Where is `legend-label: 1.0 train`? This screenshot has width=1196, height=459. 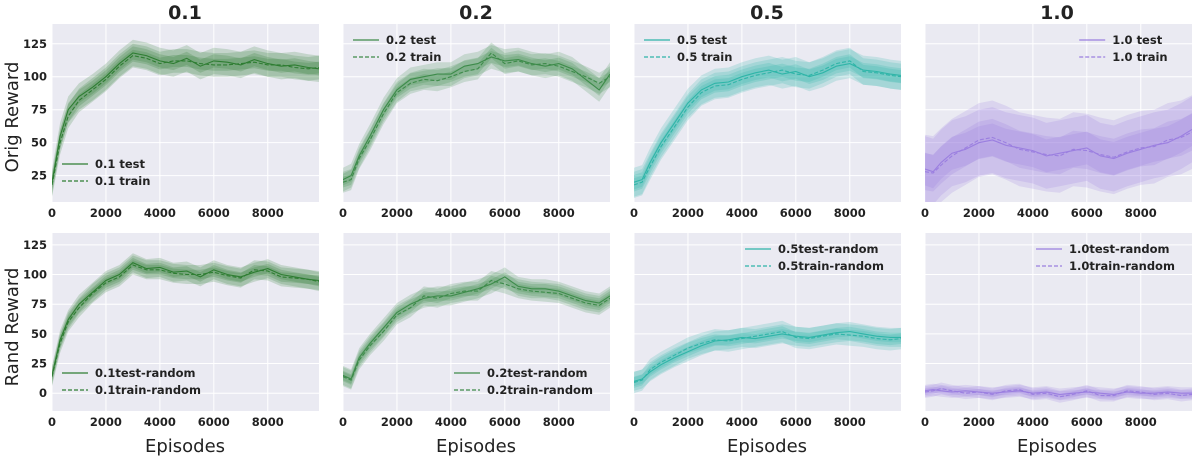 legend-label: 1.0 train is located at coordinates (1139, 57).